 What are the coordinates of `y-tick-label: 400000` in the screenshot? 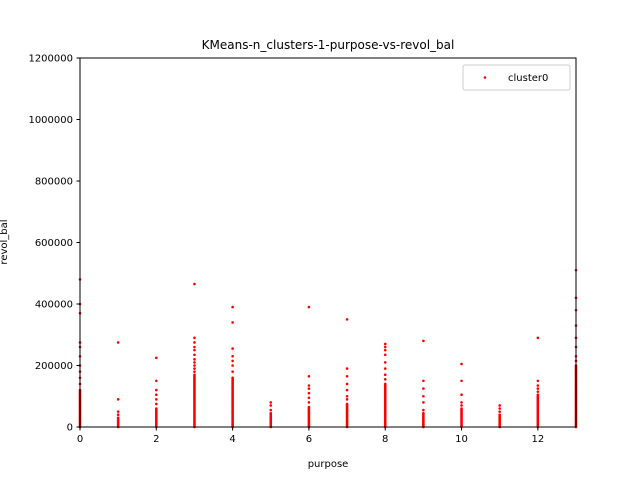 It's located at (54, 305).